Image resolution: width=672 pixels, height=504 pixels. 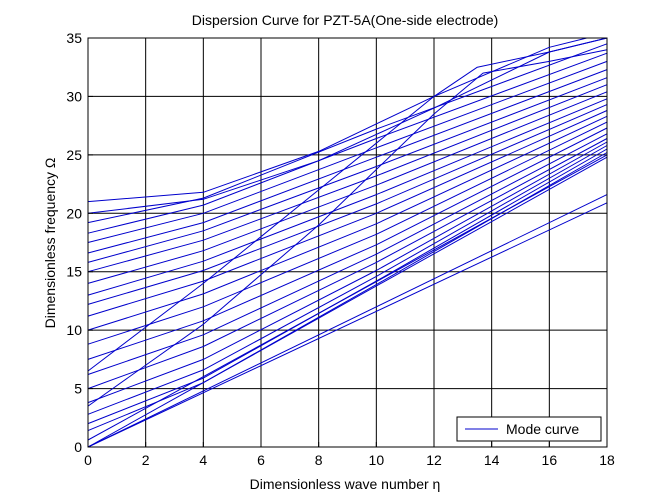 What do you see at coordinates (377, 460) in the screenshot?
I see `x-tick-label: 10` at bounding box center [377, 460].